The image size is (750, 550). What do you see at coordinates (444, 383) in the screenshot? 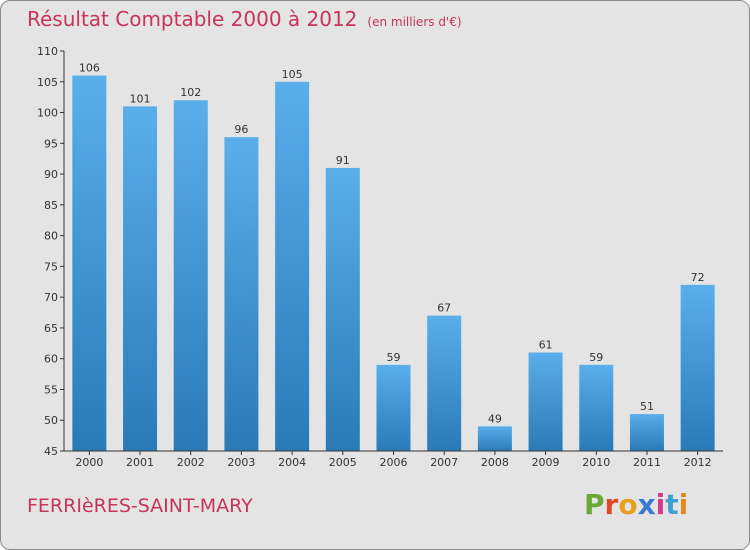
I see `bar-2007` at bounding box center [444, 383].